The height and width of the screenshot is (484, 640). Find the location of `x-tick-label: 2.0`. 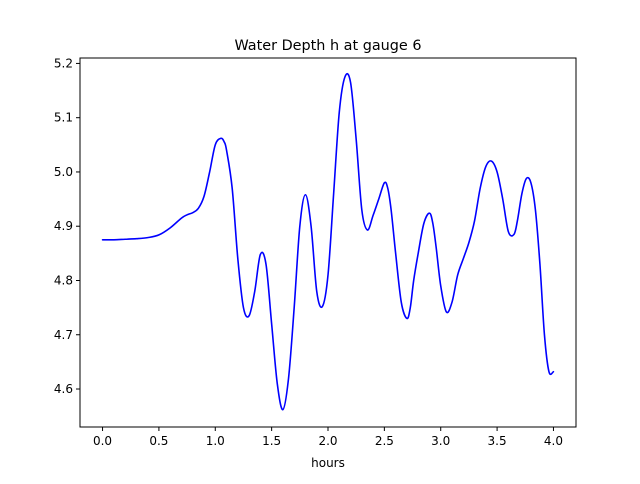

x-tick-label: 2.0 is located at coordinates (327, 441).